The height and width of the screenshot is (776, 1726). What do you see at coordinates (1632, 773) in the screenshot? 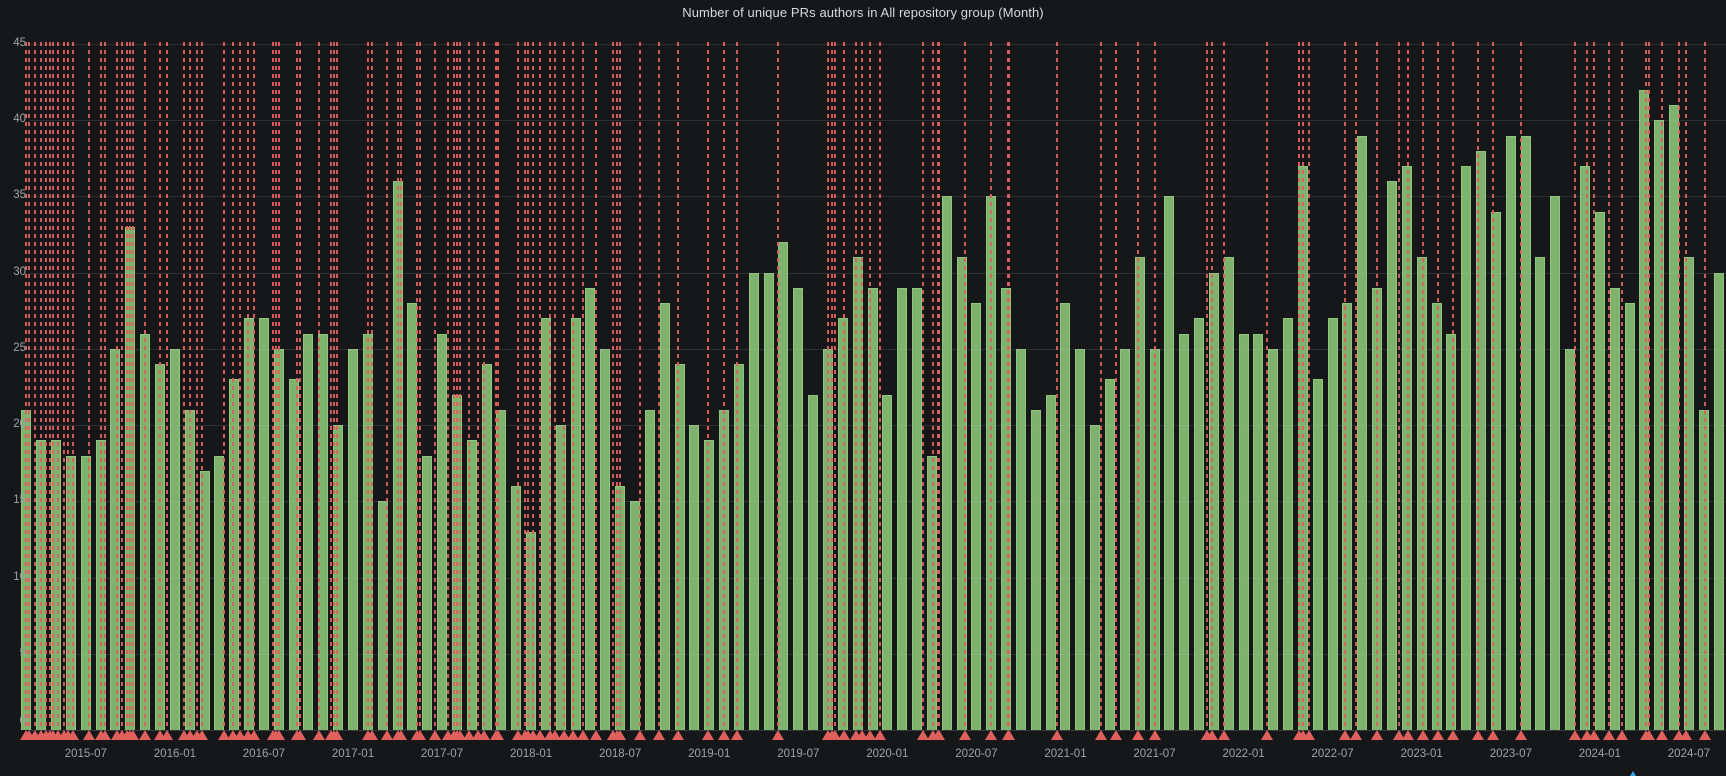
I see `blue-annotation-marker-icon` at bounding box center [1632, 773].